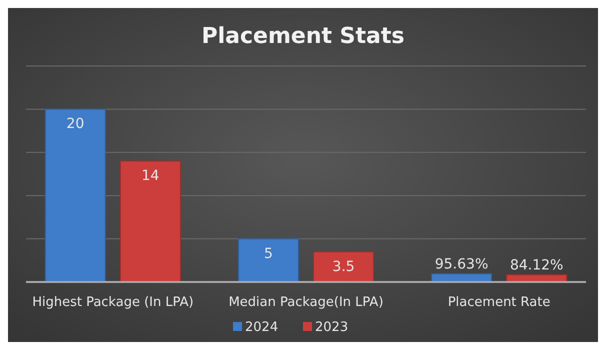 The width and height of the screenshot is (607, 350). Describe the element at coordinates (268, 254) in the screenshot. I see `data-label: 5` at that location.